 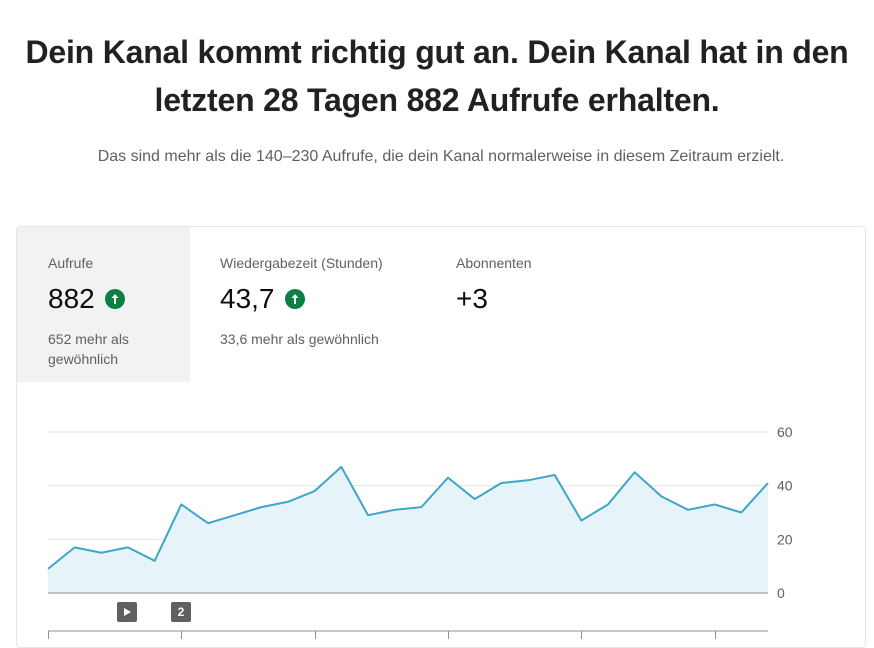 I want to click on y-tick-label: 0, so click(x=781, y=593).